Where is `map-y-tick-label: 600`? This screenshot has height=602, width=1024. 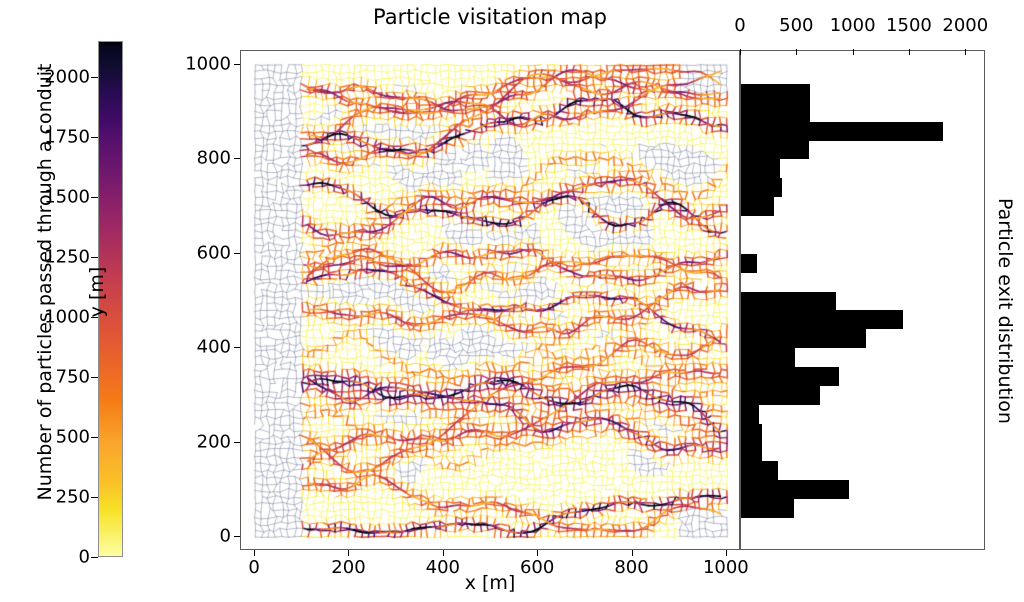
map-y-tick-label: 600 is located at coordinates (213, 253).